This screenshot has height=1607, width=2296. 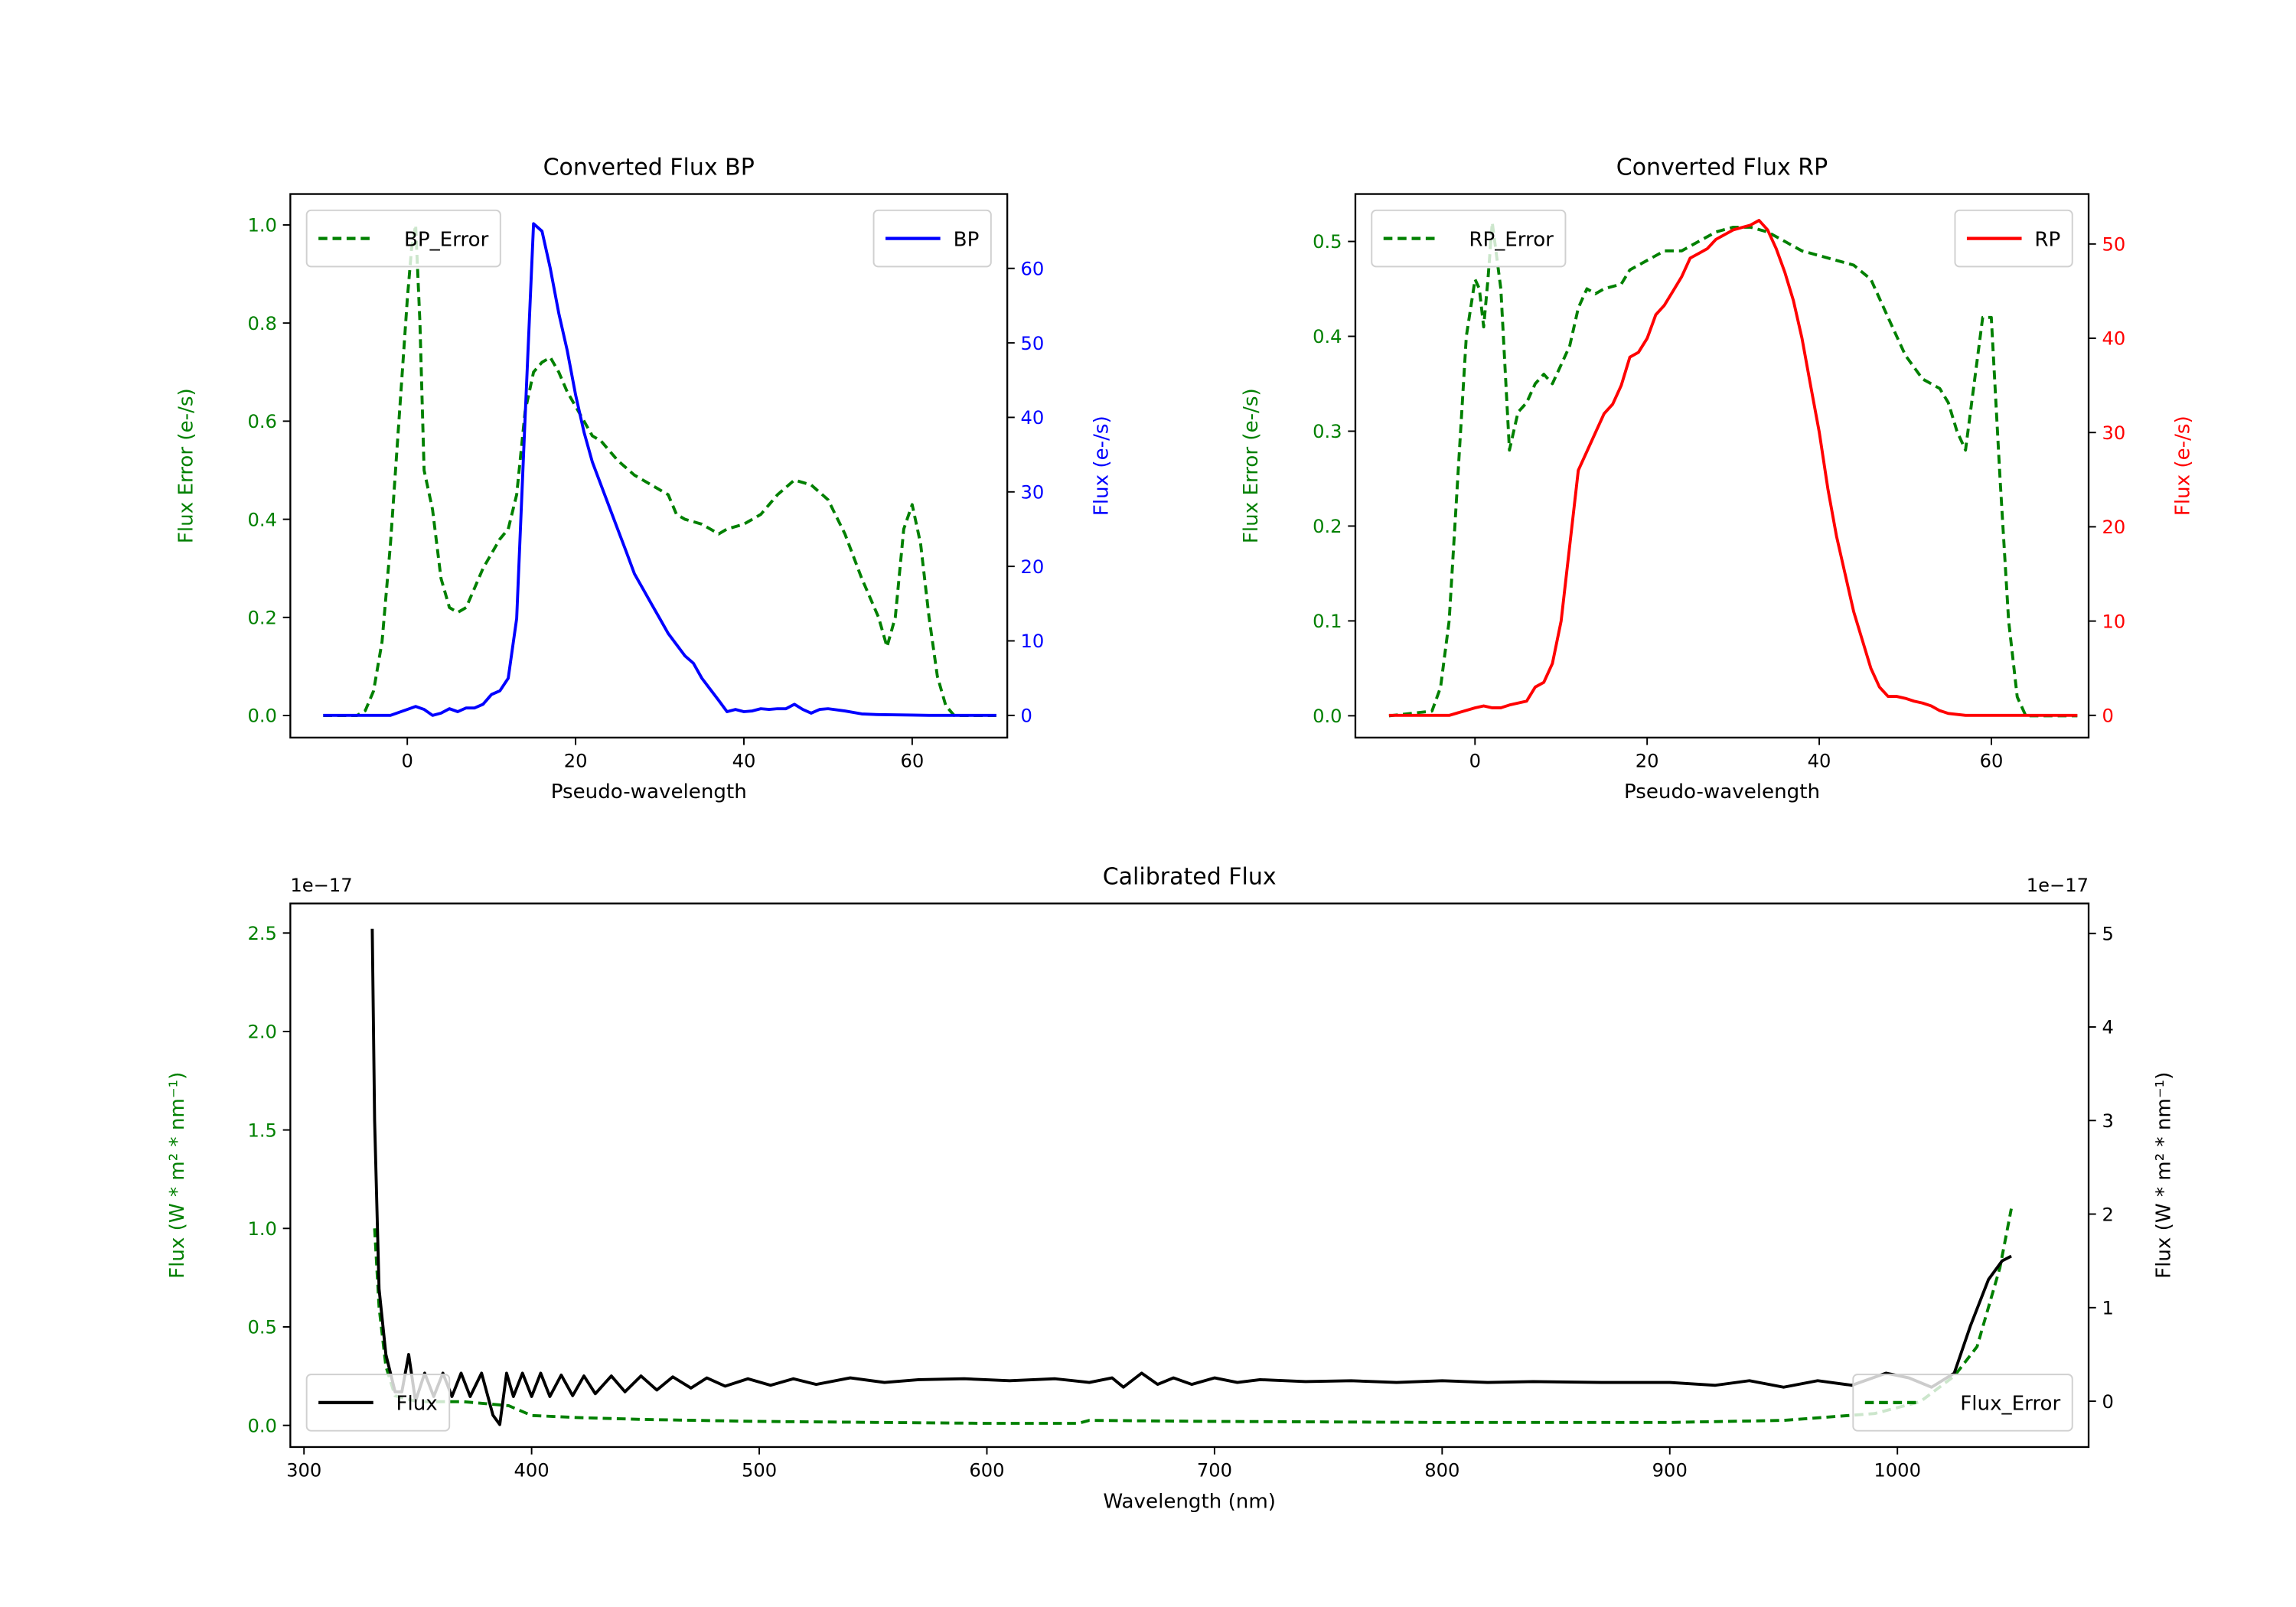 What do you see at coordinates (2107, 934) in the screenshot?
I see `y-right-tick-label: 5` at bounding box center [2107, 934].